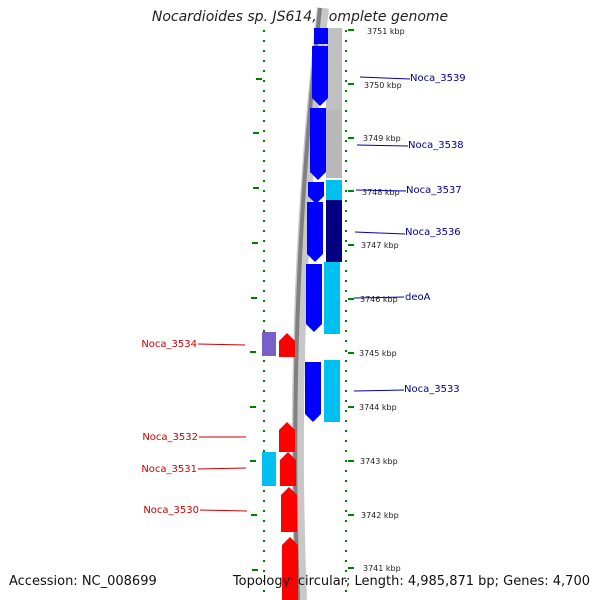  I want to click on kbp-label: 3743 kbp, so click(379, 461).